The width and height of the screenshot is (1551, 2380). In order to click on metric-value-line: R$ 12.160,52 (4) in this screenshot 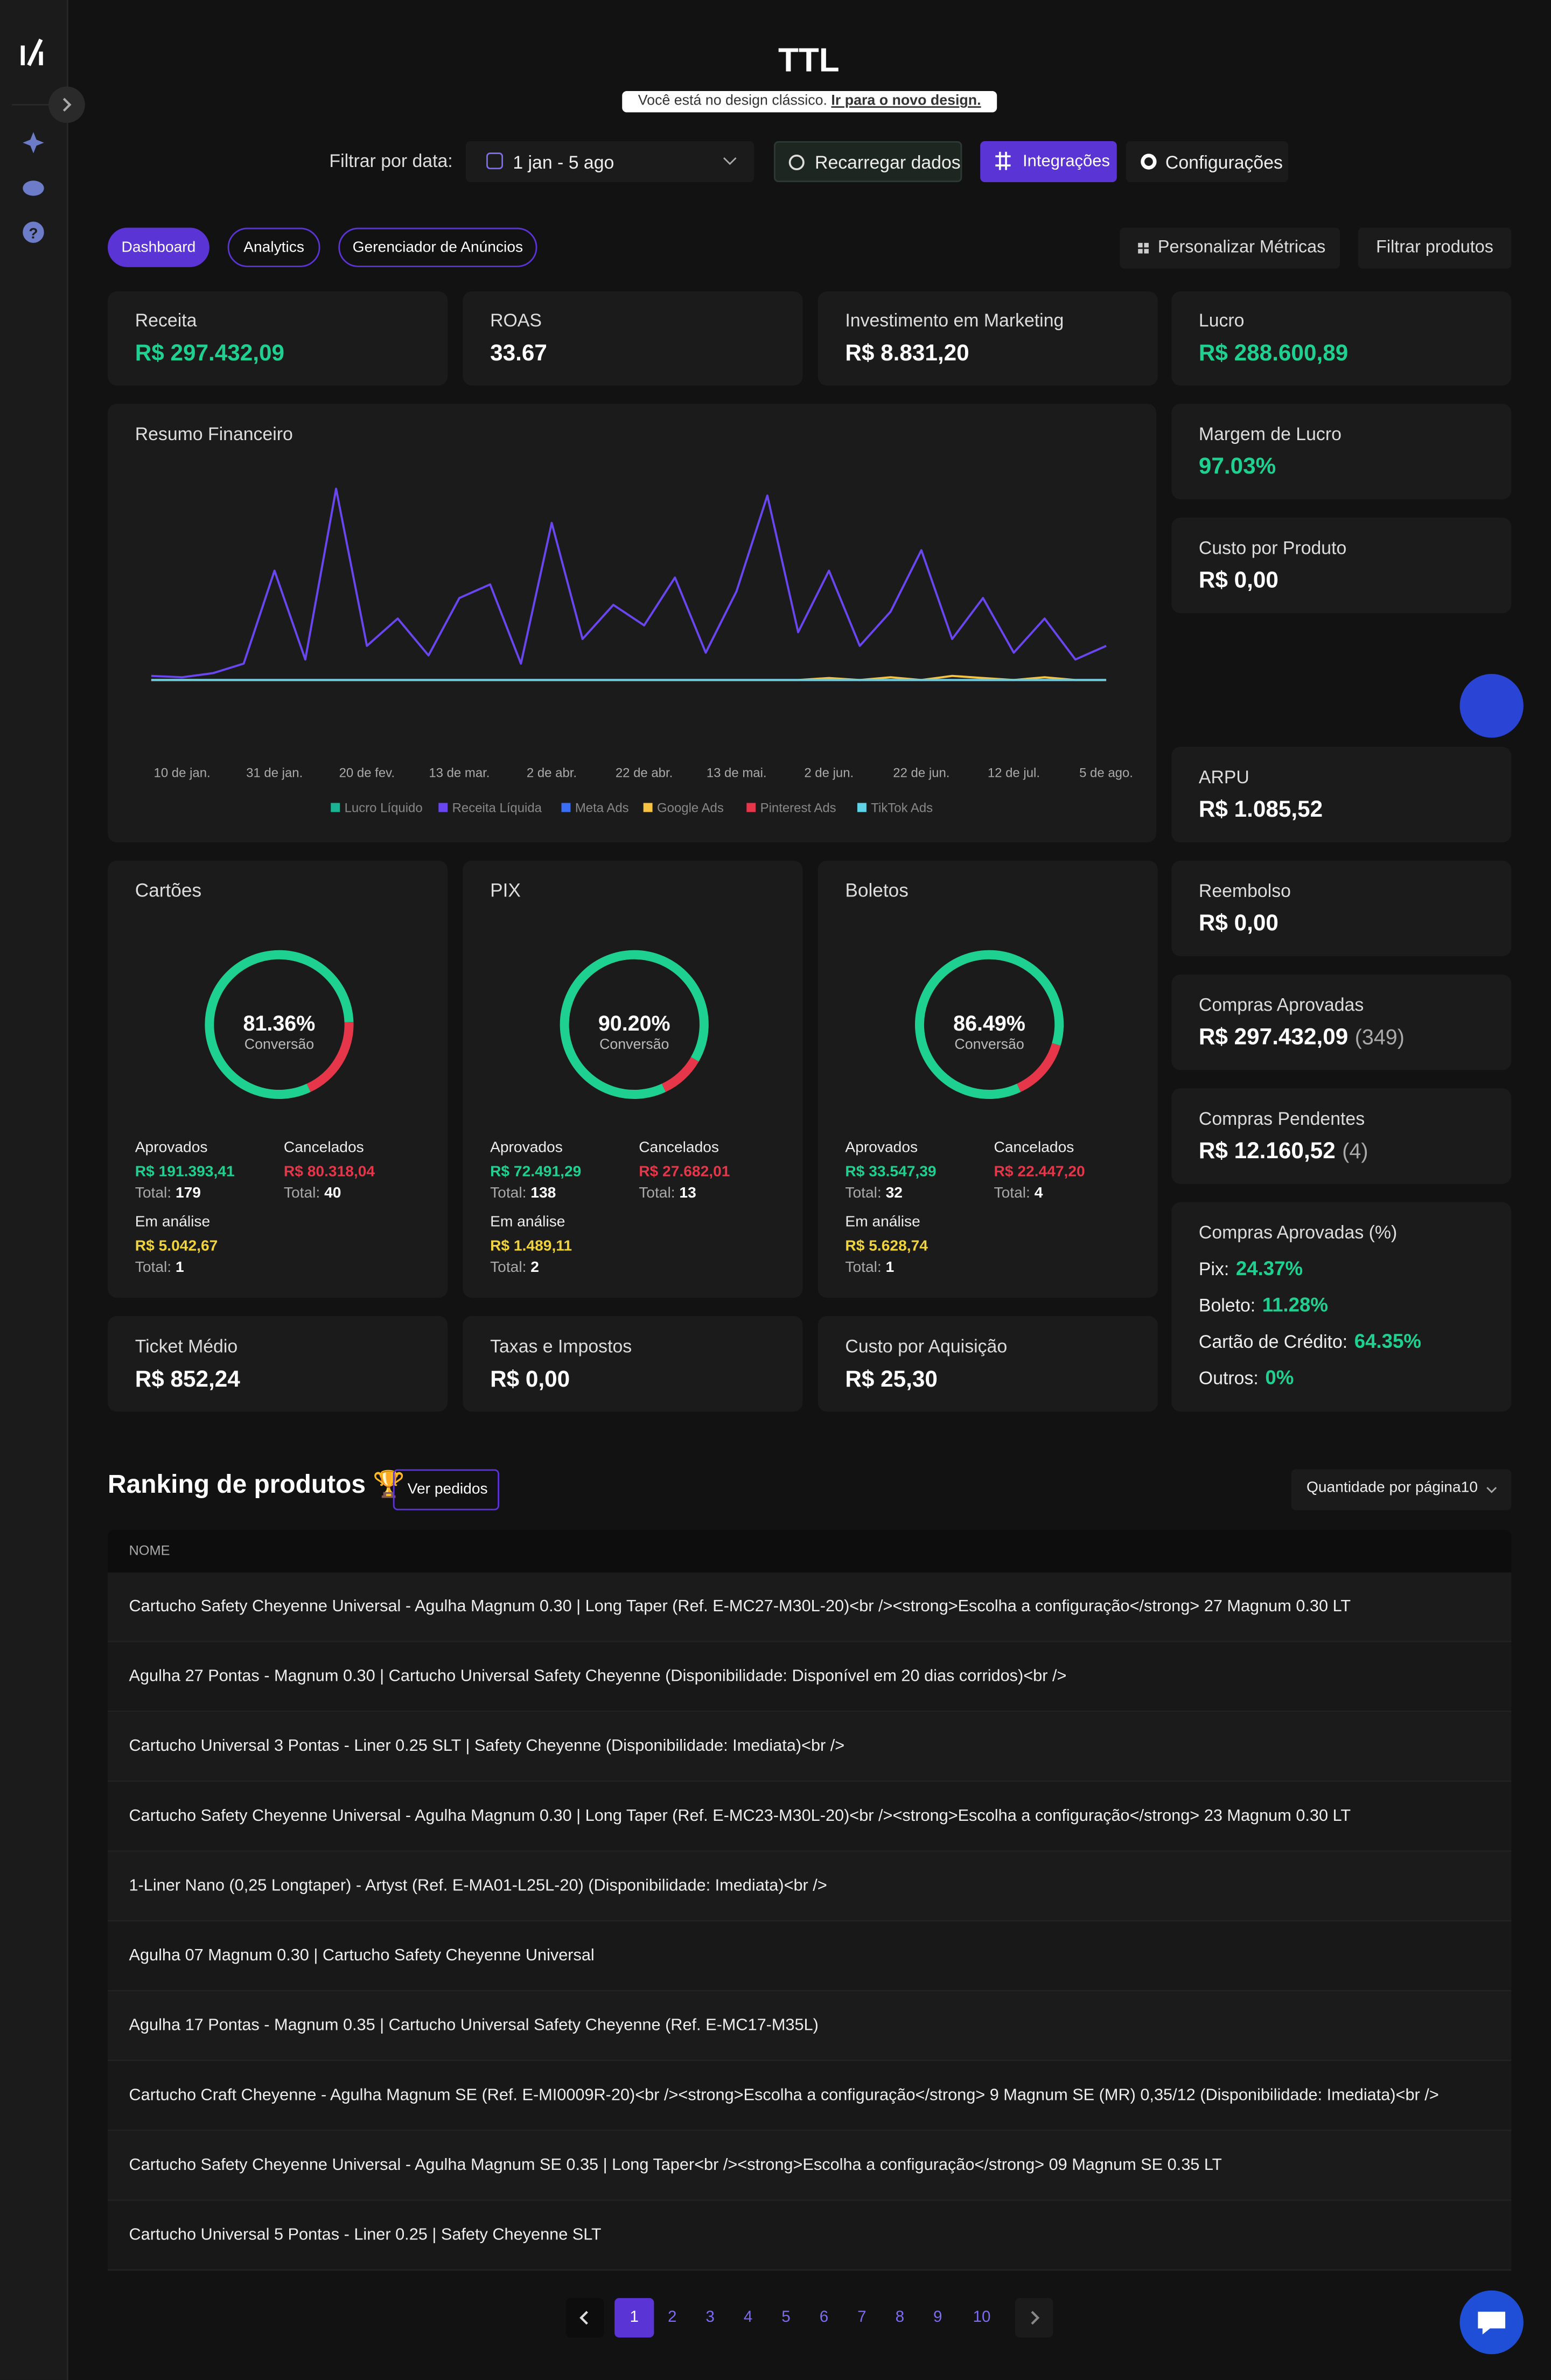, I will do `click(1283, 1152)`.